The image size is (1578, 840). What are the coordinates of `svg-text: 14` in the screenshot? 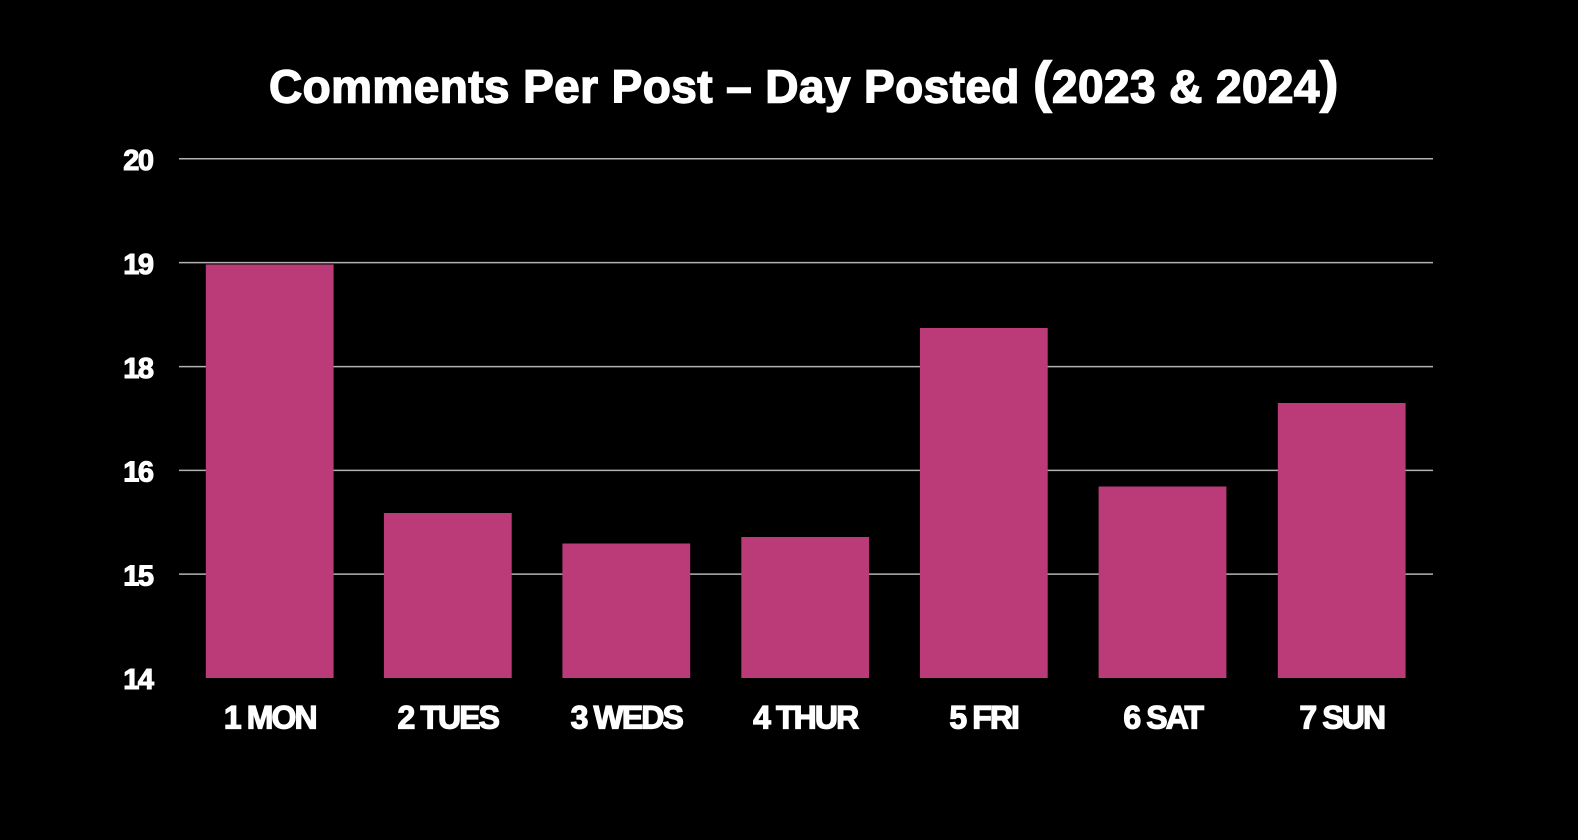 It's located at (138, 680).